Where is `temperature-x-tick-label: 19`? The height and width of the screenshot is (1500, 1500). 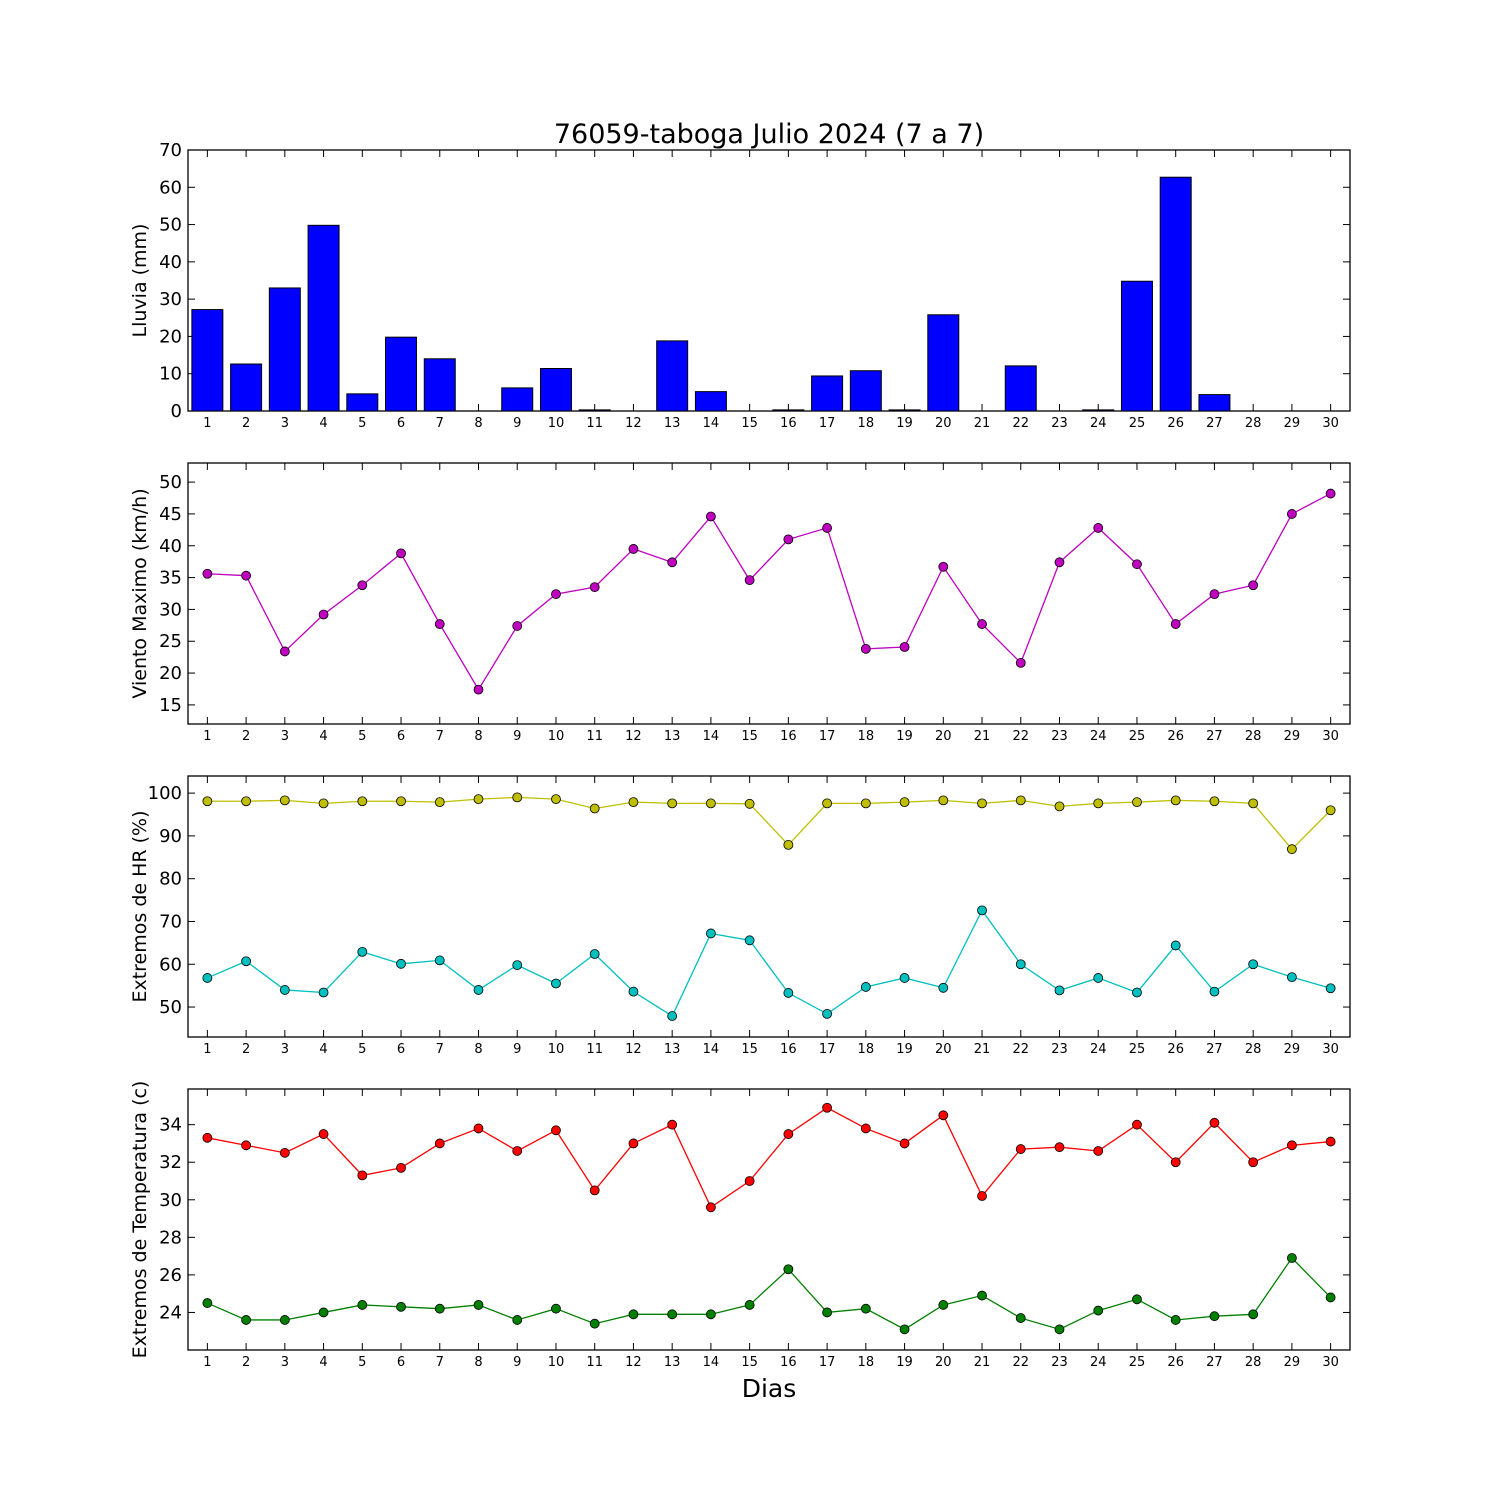 temperature-x-tick-label: 19 is located at coordinates (904, 1362).